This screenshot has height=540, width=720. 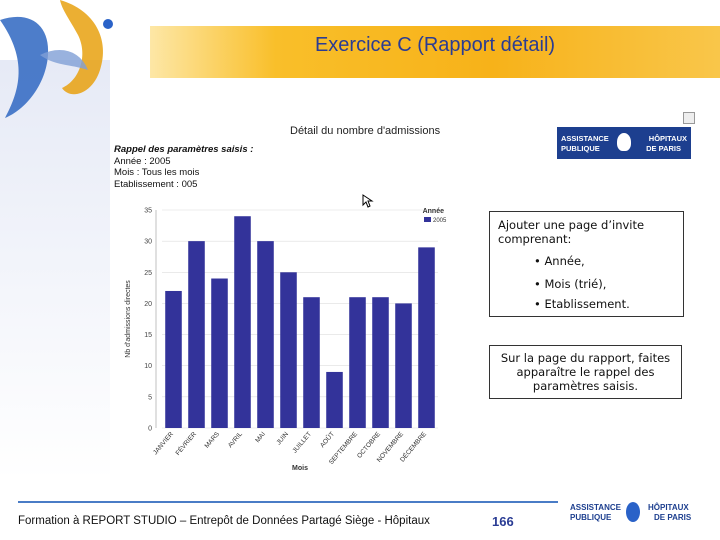 What do you see at coordinates (673, 517) in the screenshot?
I see `footer-logo-de-paris: DE PARIS` at bounding box center [673, 517].